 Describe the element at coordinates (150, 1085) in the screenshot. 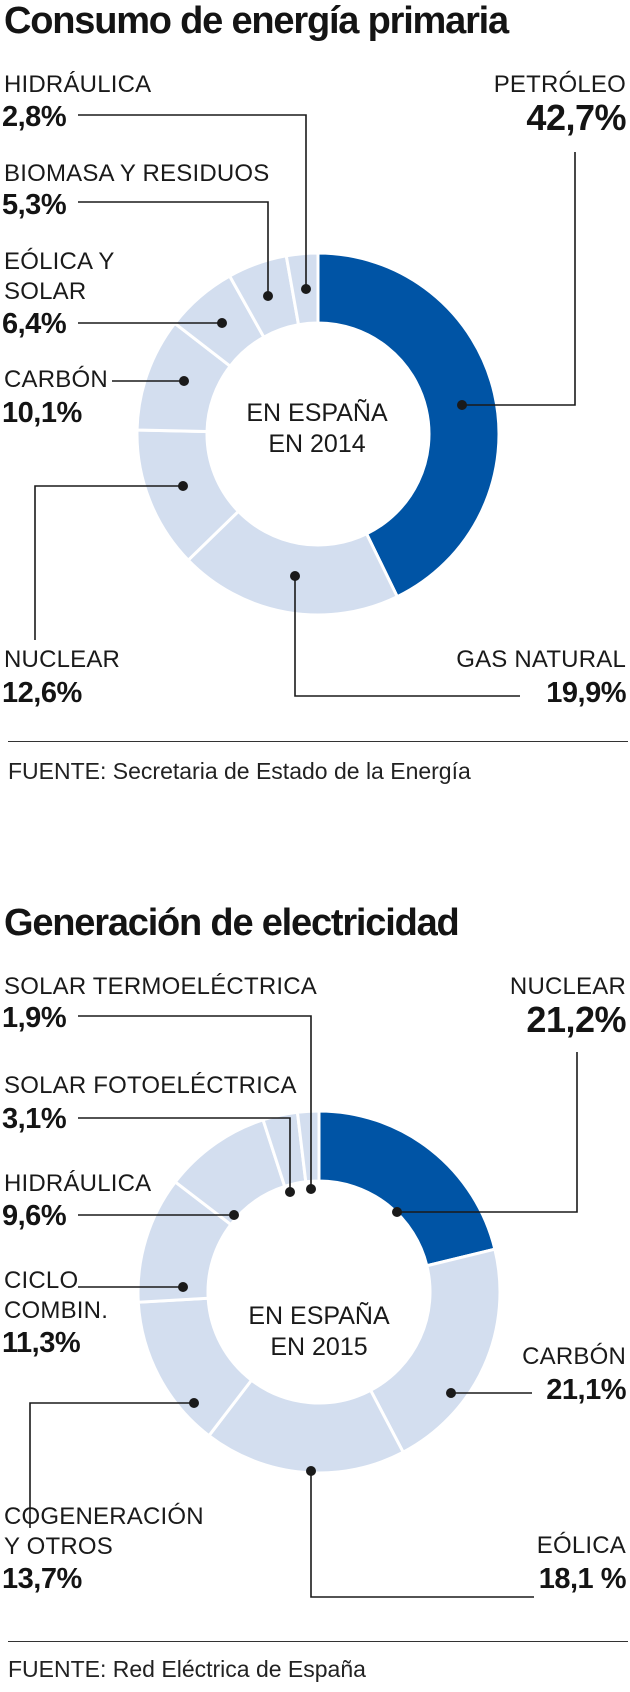

I see `label-solar-foto: SOLAR FOTOELÉCTRICA` at that location.